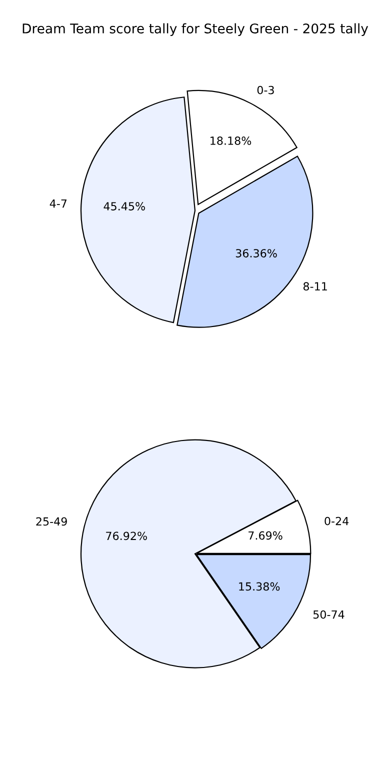  What do you see at coordinates (58, 203) in the screenshot?
I see `slice-label: 4-7` at bounding box center [58, 203].